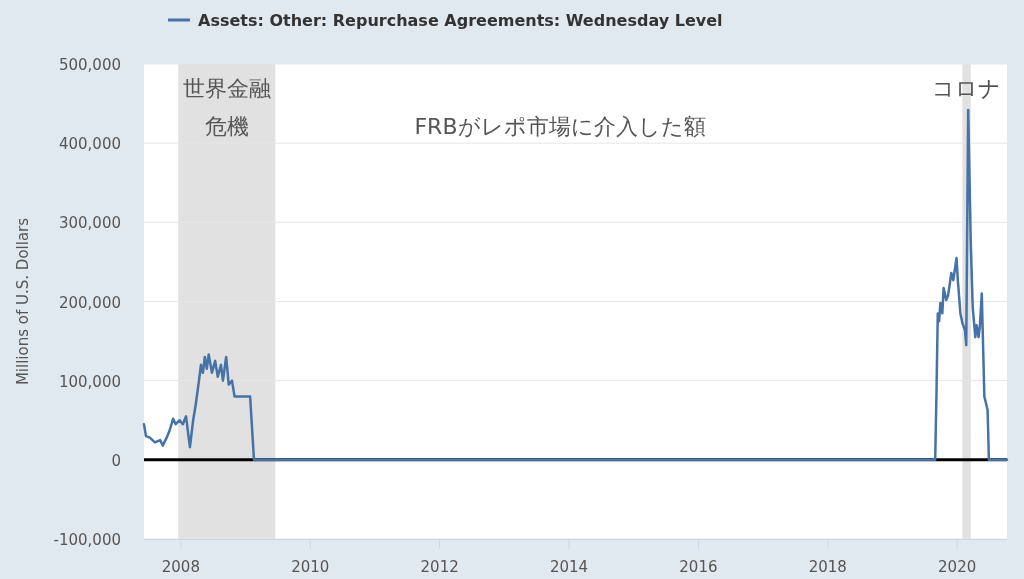  I want to click on x-tick-label: 2014, so click(569, 567).